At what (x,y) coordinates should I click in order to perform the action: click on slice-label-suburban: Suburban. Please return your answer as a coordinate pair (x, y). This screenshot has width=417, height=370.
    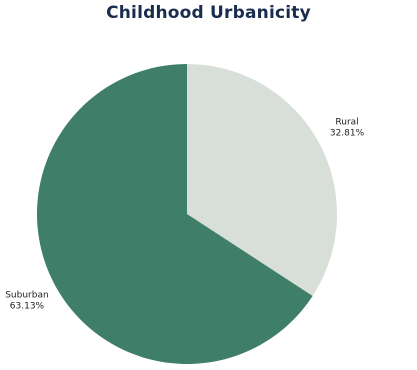
    Looking at the image, I should click on (26, 296).